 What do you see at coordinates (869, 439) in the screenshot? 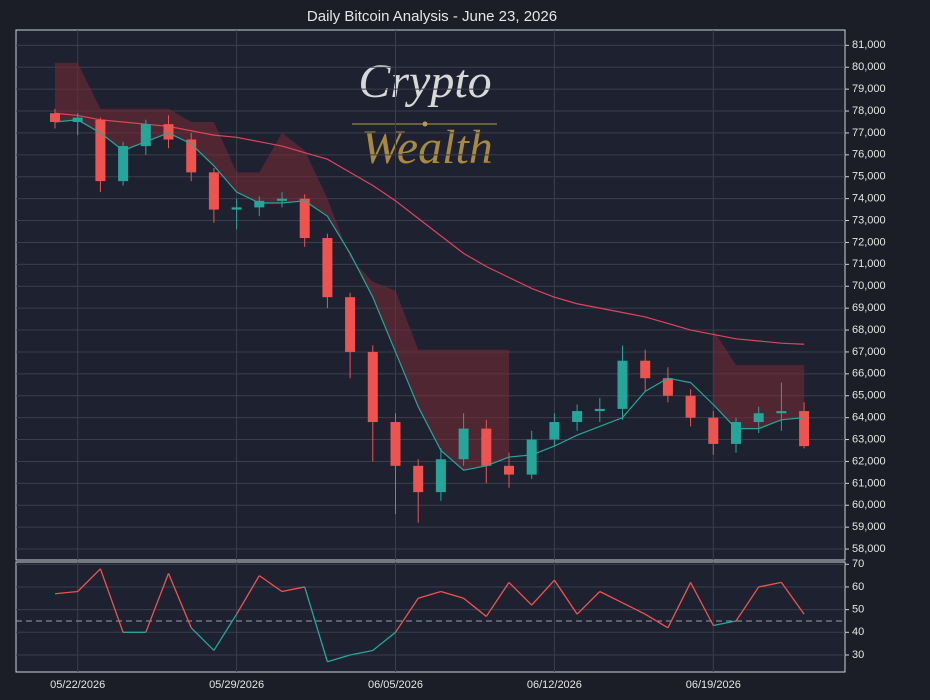
I see `y-tick-label: 63,000` at bounding box center [869, 439].